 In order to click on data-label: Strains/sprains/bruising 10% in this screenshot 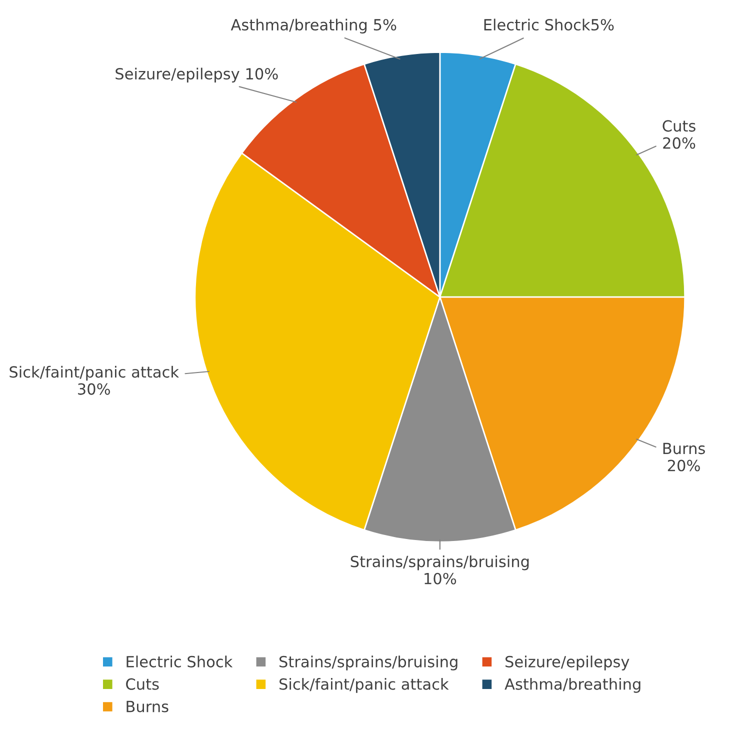, I will do `click(439, 569)`.